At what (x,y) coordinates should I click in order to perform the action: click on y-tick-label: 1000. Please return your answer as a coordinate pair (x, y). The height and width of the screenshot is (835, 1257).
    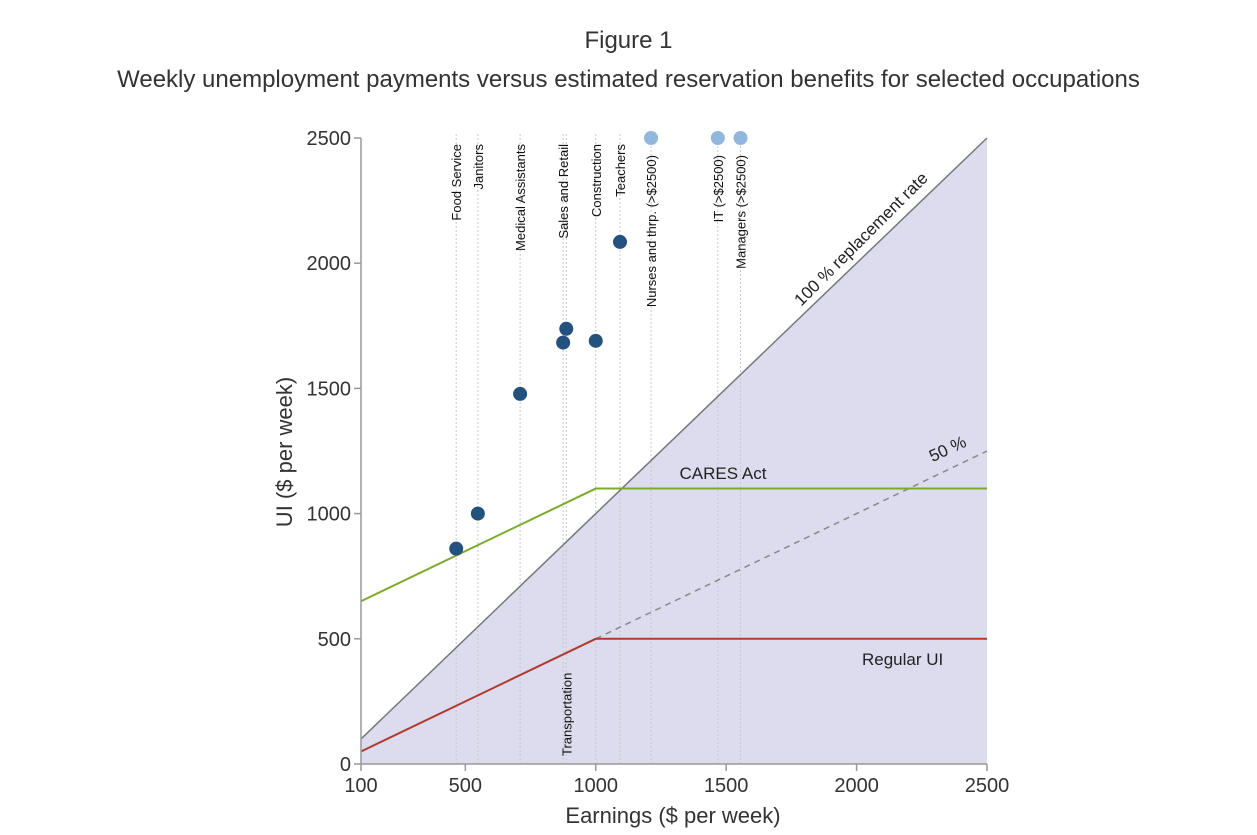
    Looking at the image, I should click on (329, 515).